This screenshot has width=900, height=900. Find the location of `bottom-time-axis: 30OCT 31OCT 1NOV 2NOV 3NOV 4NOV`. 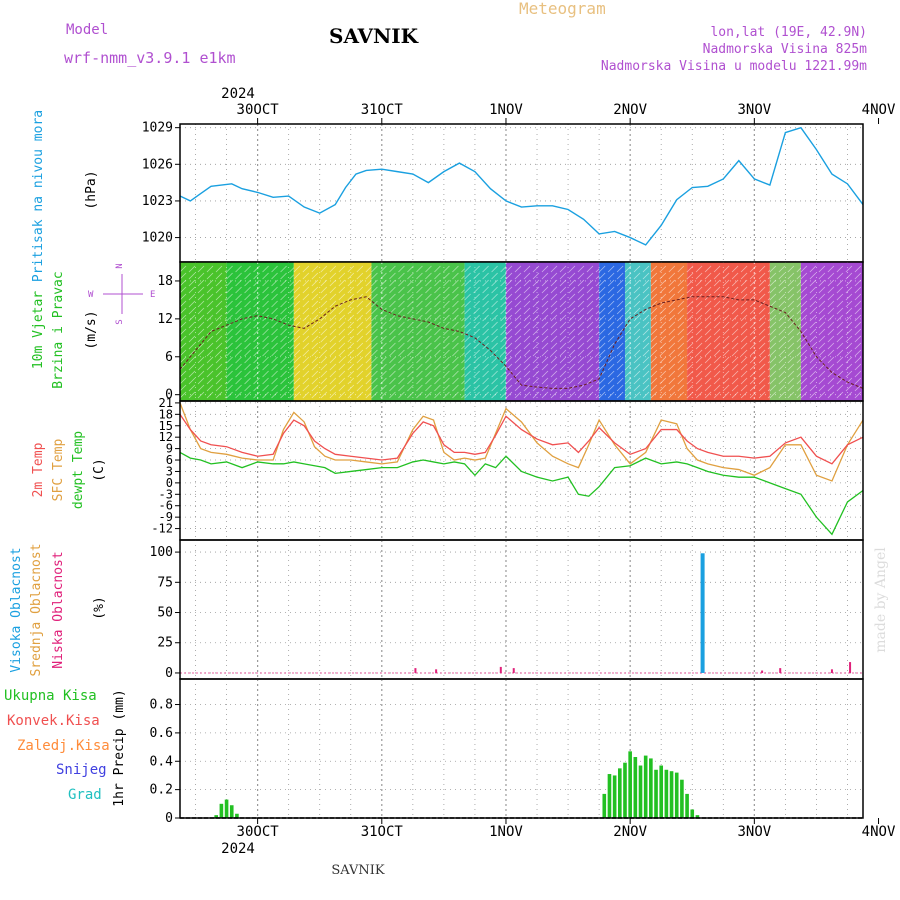

bottom-time-axis: 30OCT 31OCT 1NOV 2NOV 3NOV 4NOV is located at coordinates (566, 829).